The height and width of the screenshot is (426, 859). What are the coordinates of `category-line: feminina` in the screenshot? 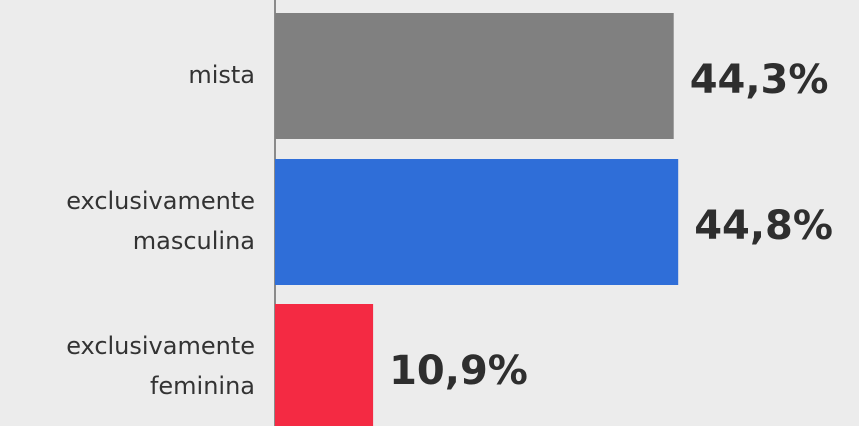 It's located at (202, 386).